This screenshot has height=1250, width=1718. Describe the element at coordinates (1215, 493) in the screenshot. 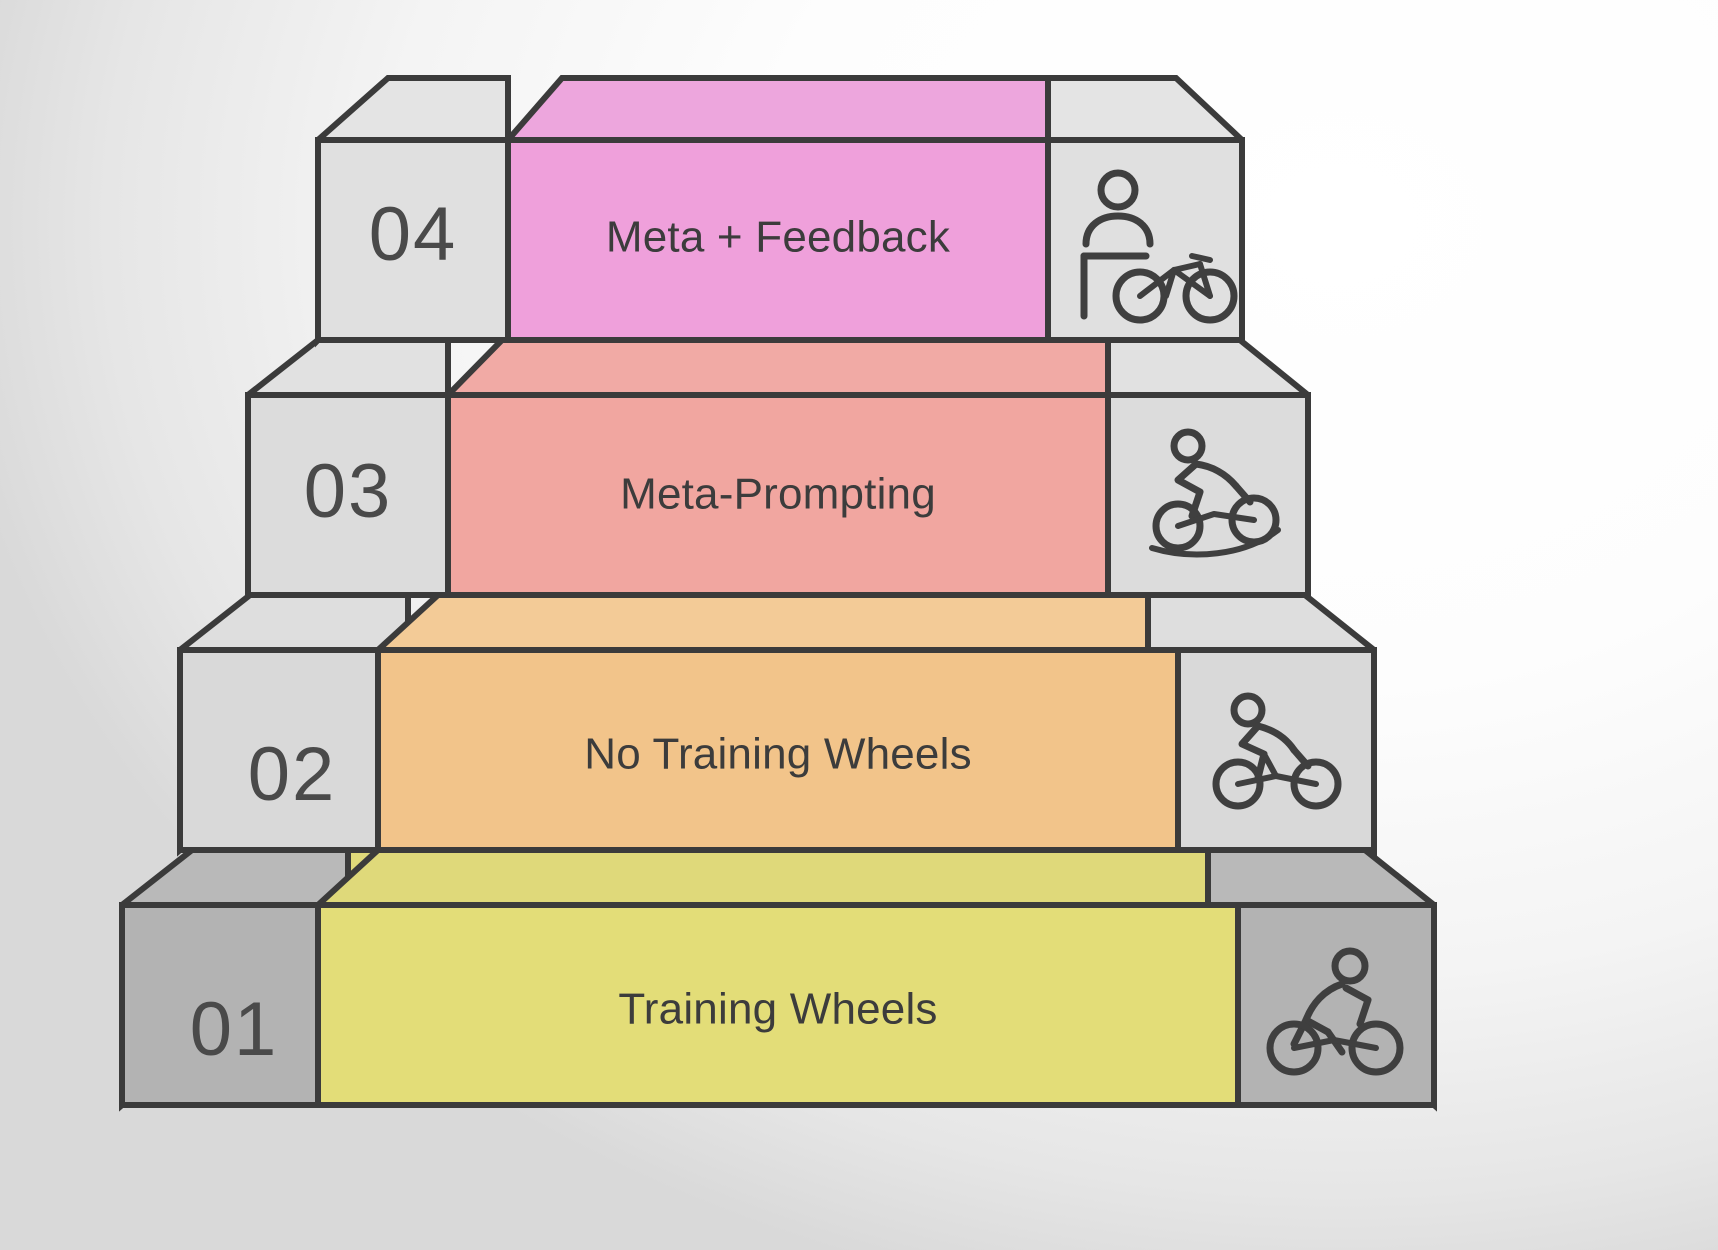

I see `cyclist-uphill-icon` at that location.